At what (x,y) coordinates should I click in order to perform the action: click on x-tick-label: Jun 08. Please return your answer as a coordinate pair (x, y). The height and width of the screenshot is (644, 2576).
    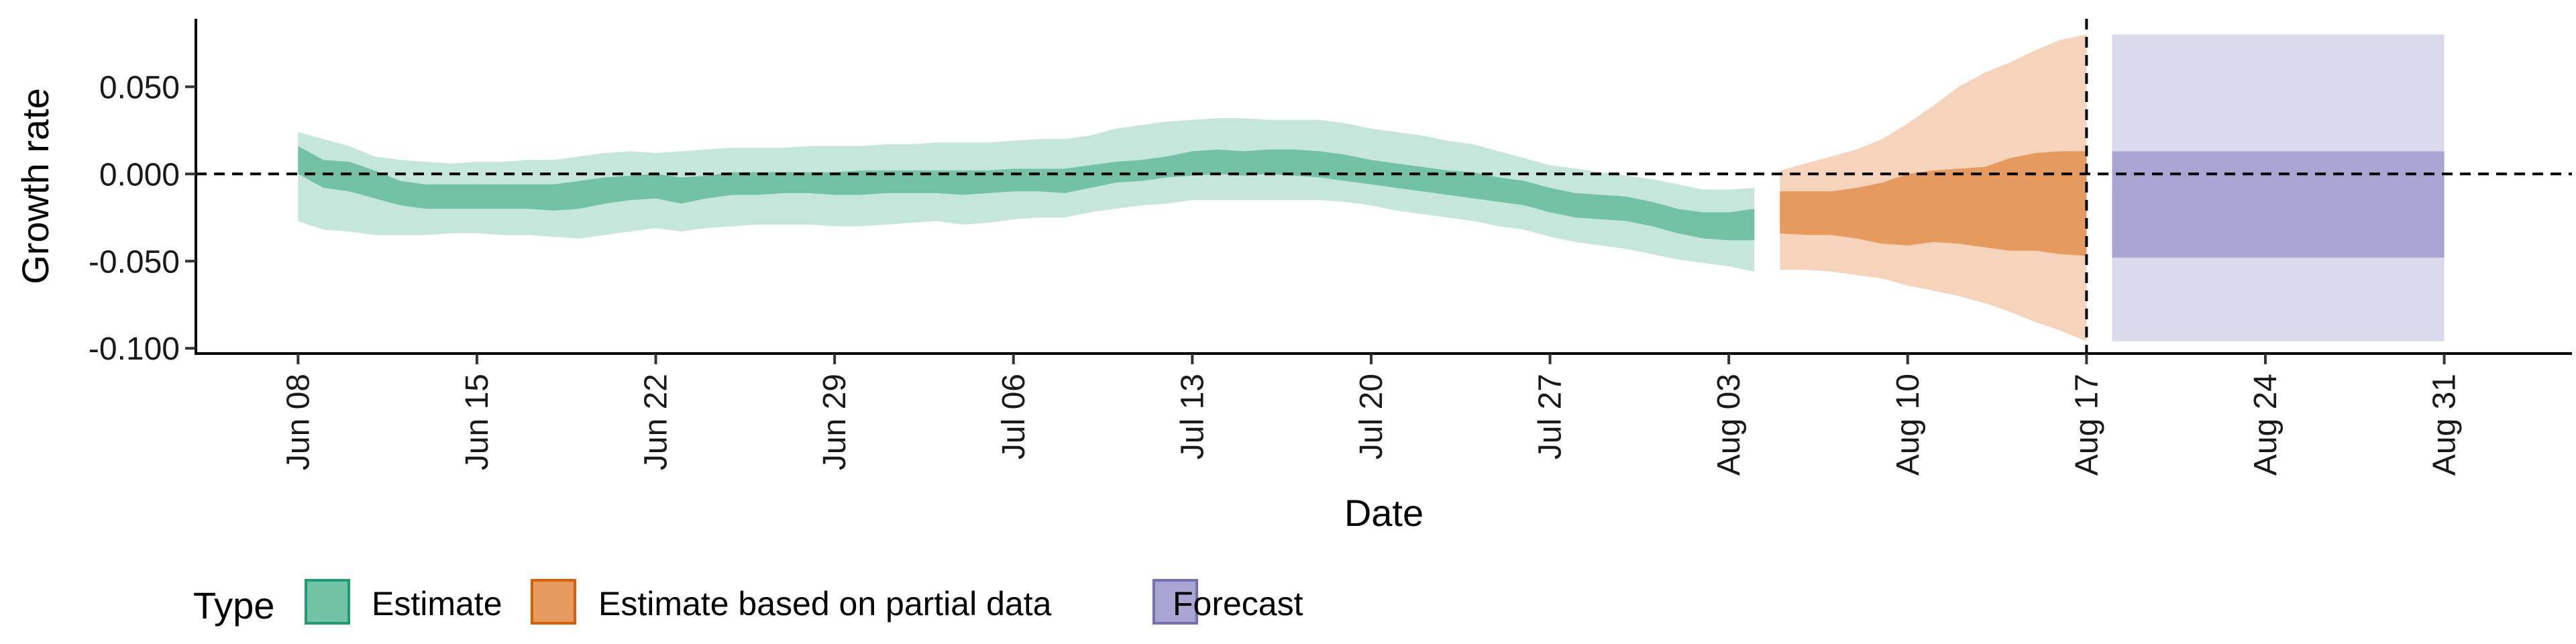
    Looking at the image, I should click on (298, 422).